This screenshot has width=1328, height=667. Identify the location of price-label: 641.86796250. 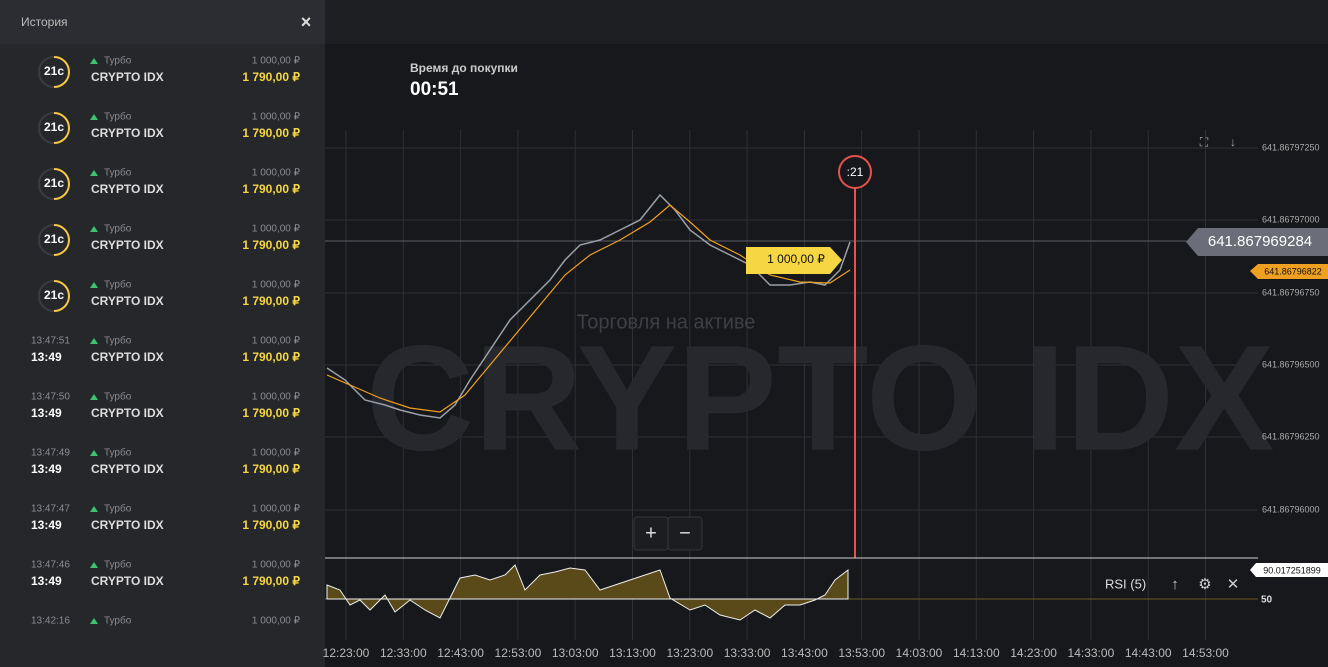
(1291, 436).